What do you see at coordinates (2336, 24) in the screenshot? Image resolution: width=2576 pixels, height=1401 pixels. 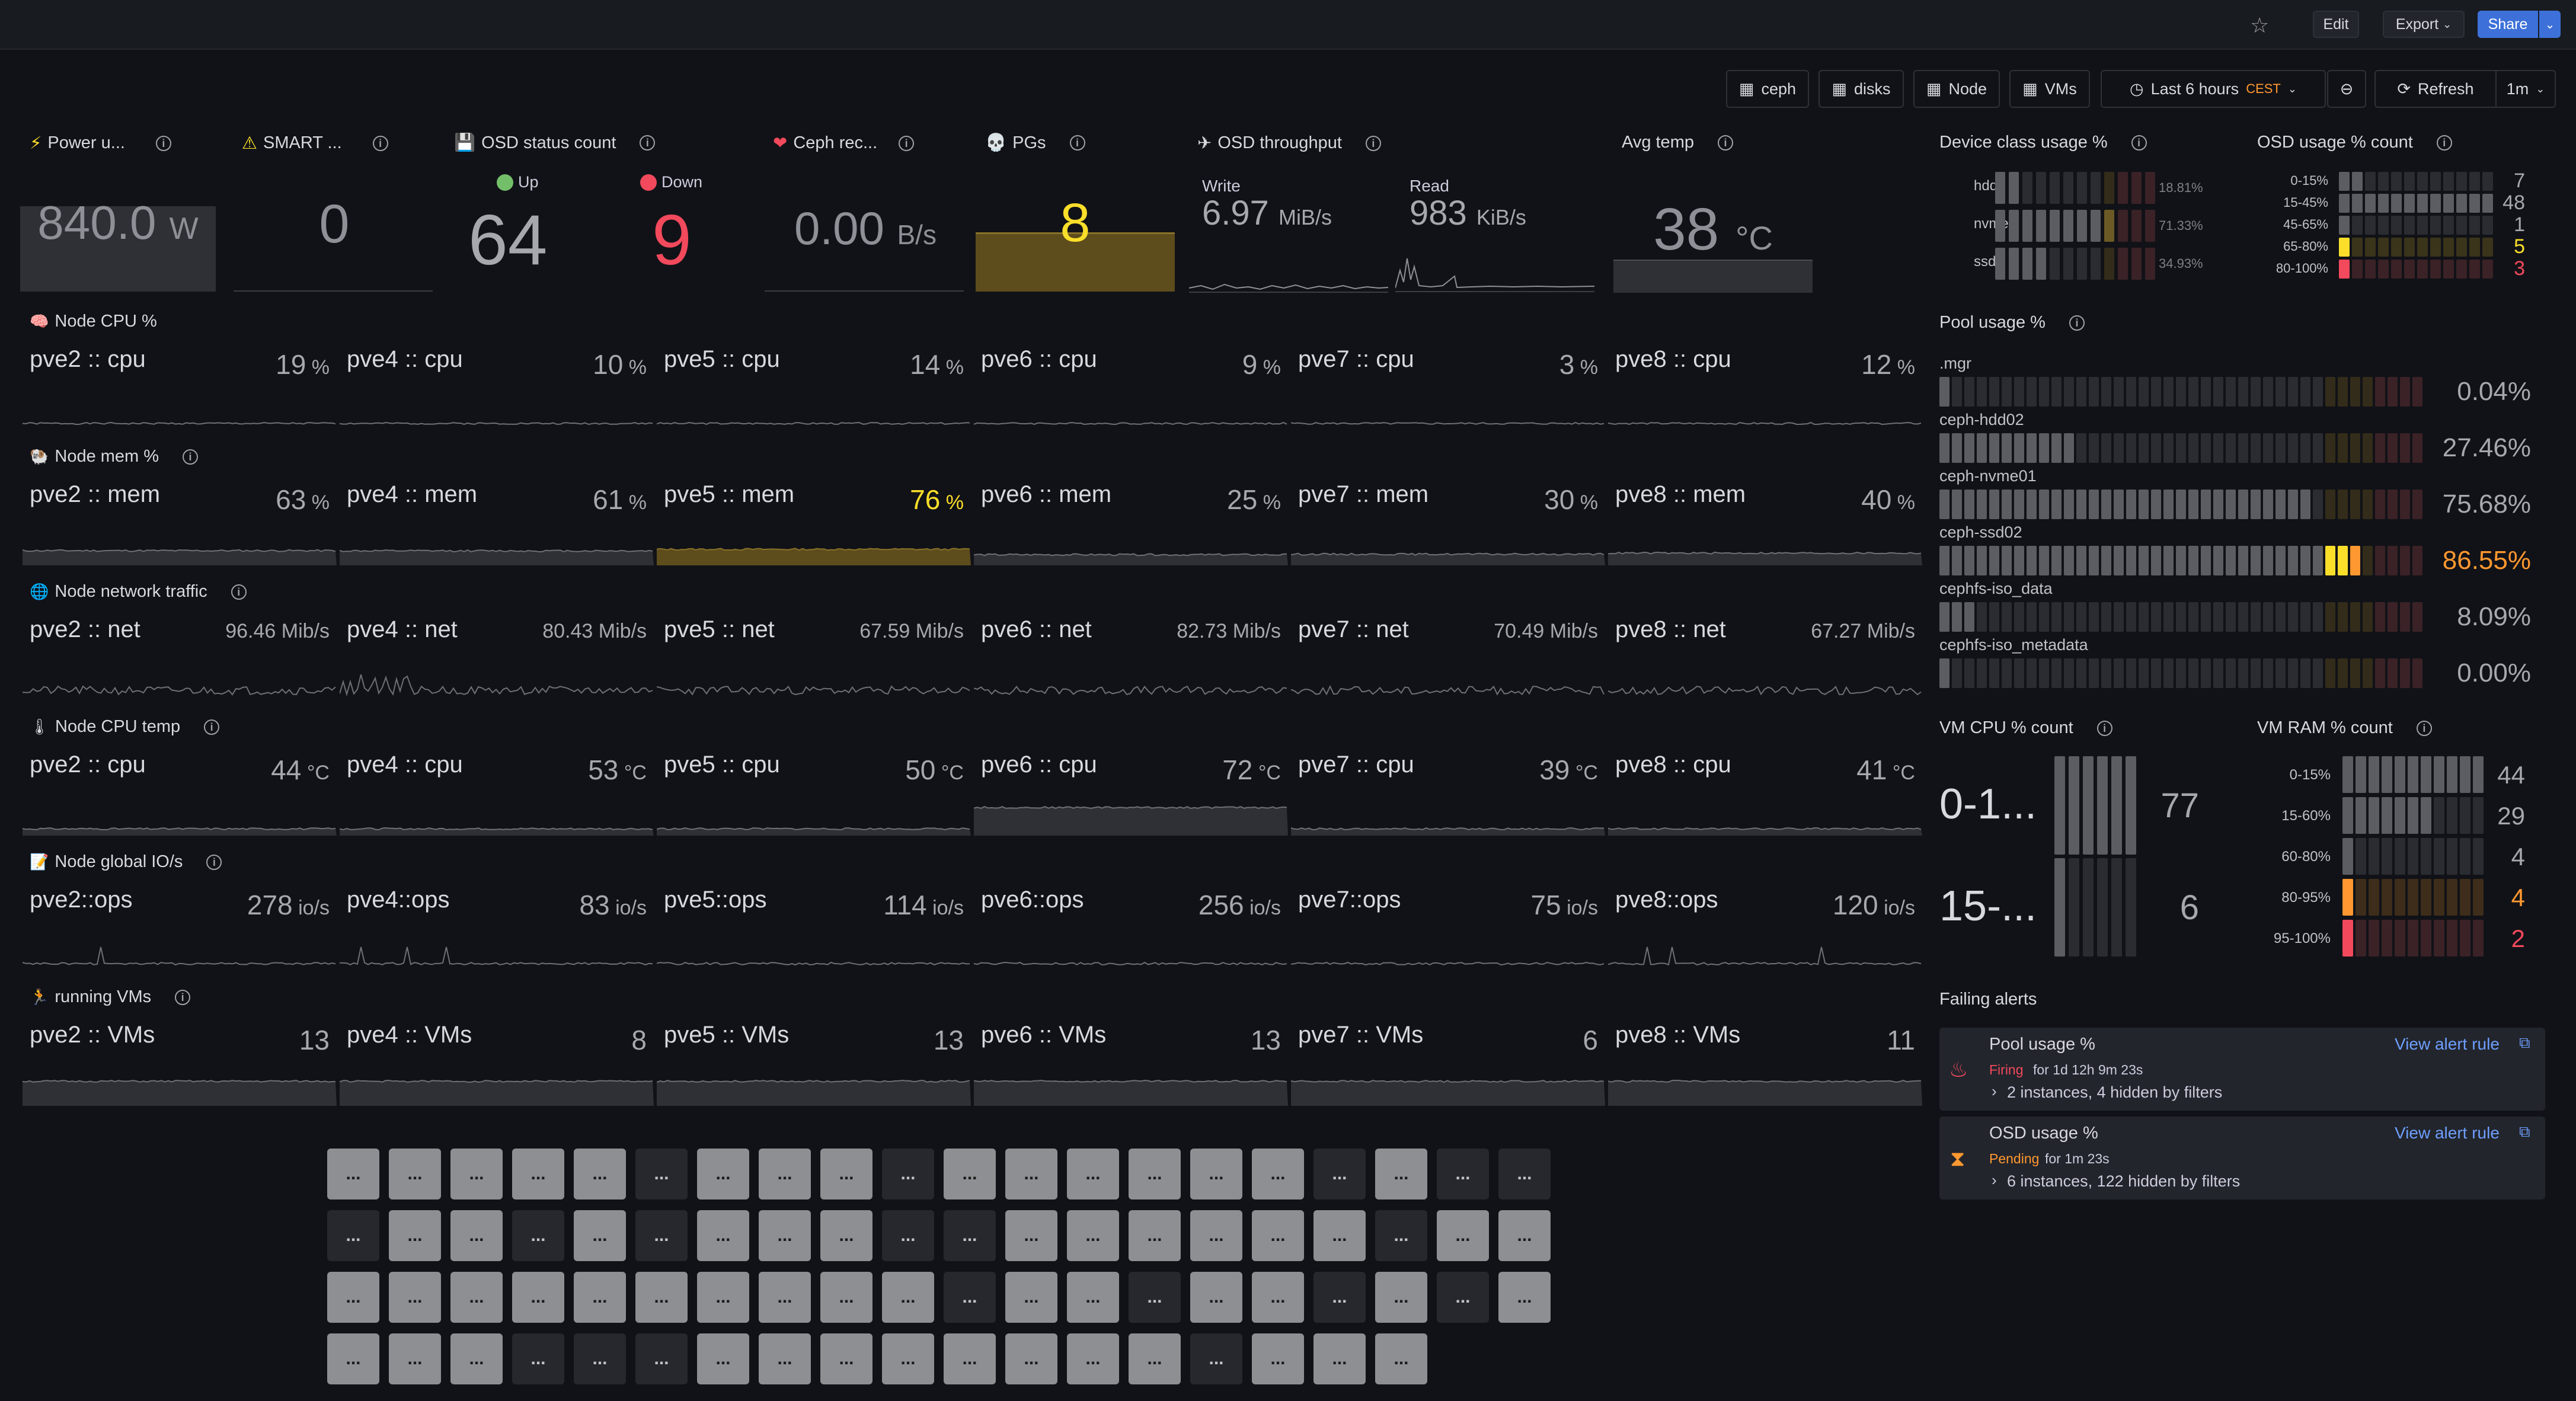 I see `edit-button: Edit` at bounding box center [2336, 24].